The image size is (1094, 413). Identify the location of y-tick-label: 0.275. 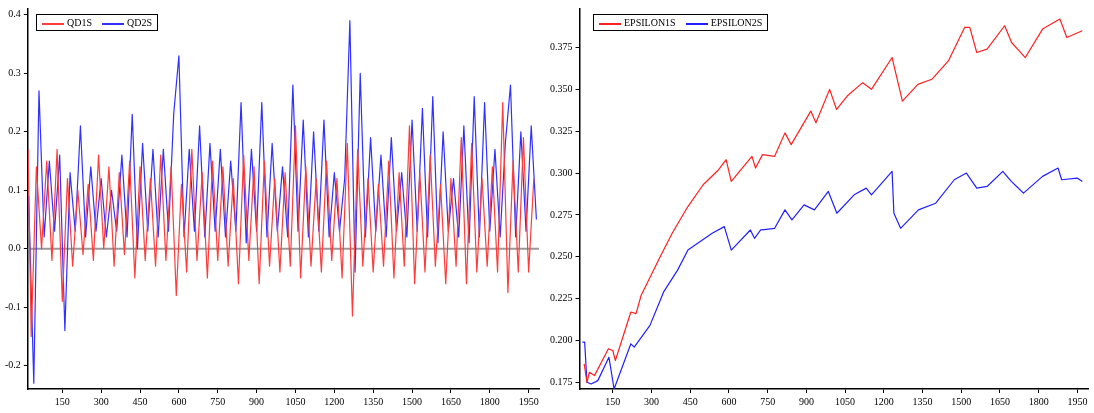
(561, 214).